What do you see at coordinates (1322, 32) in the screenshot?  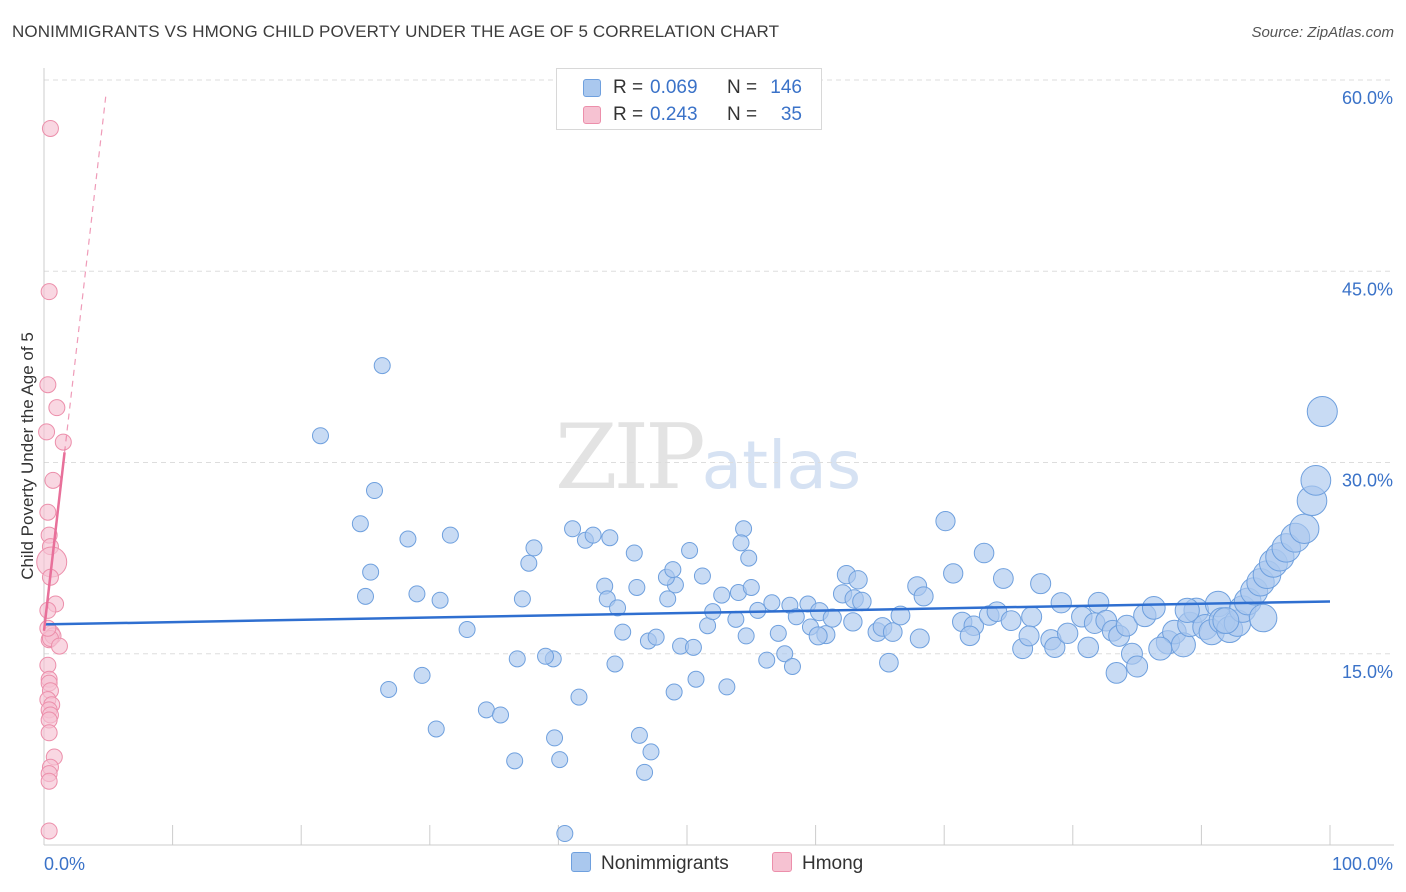 I see `source-credit: Source: ZipAtlas.com` at bounding box center [1322, 32].